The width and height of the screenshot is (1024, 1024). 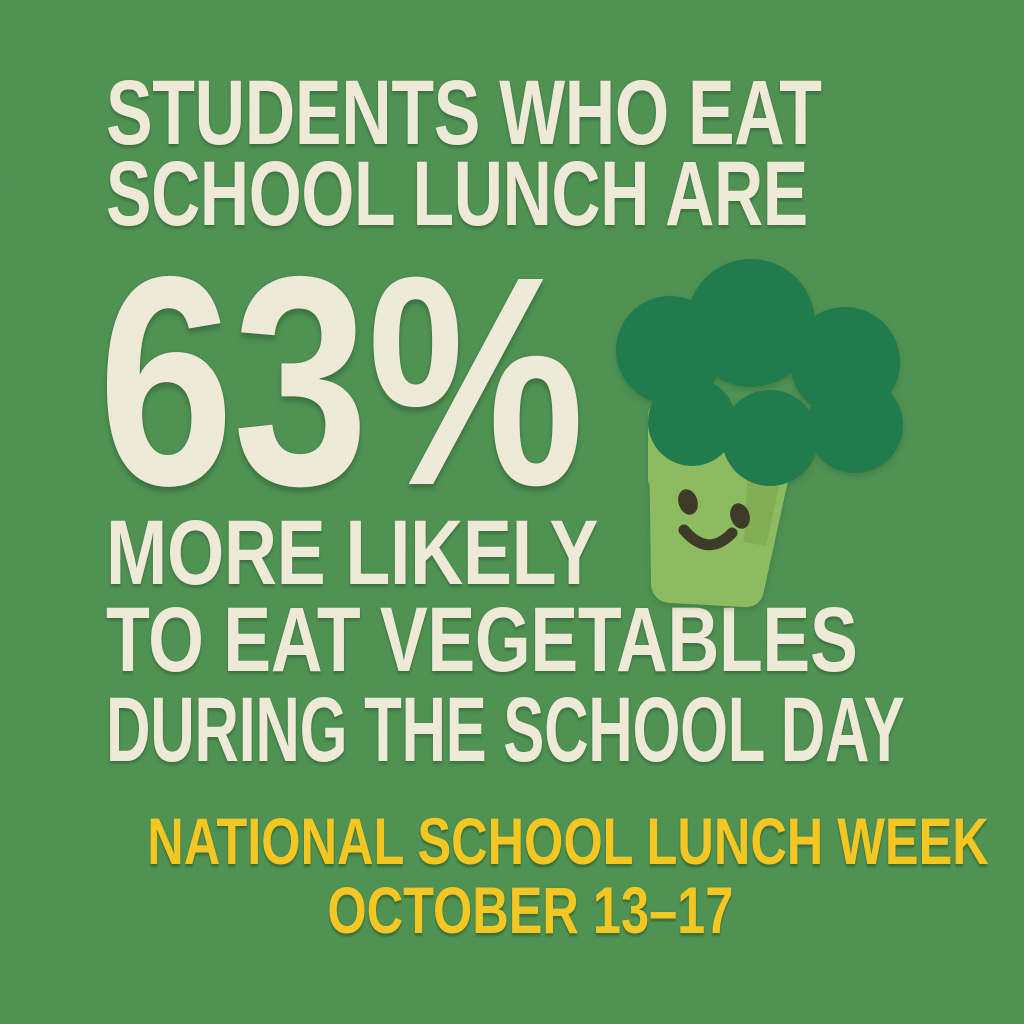 What do you see at coordinates (530, 910) in the screenshot?
I see `footer-line-2-text: OCTOBER 13–17` at bounding box center [530, 910].